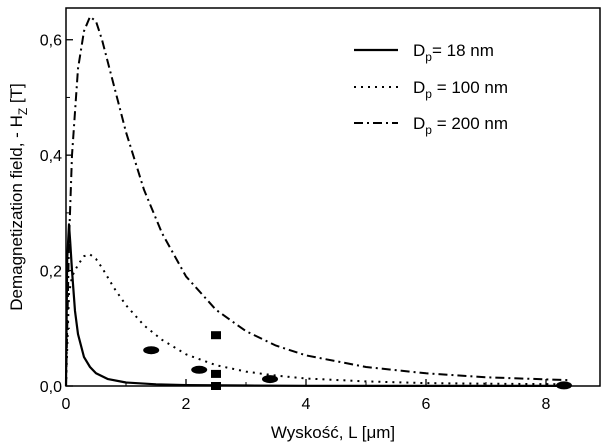 The width and height of the screenshot is (605, 444). Describe the element at coordinates (51, 156) in the screenshot. I see `y-tick-label-2: 0,4` at that location.